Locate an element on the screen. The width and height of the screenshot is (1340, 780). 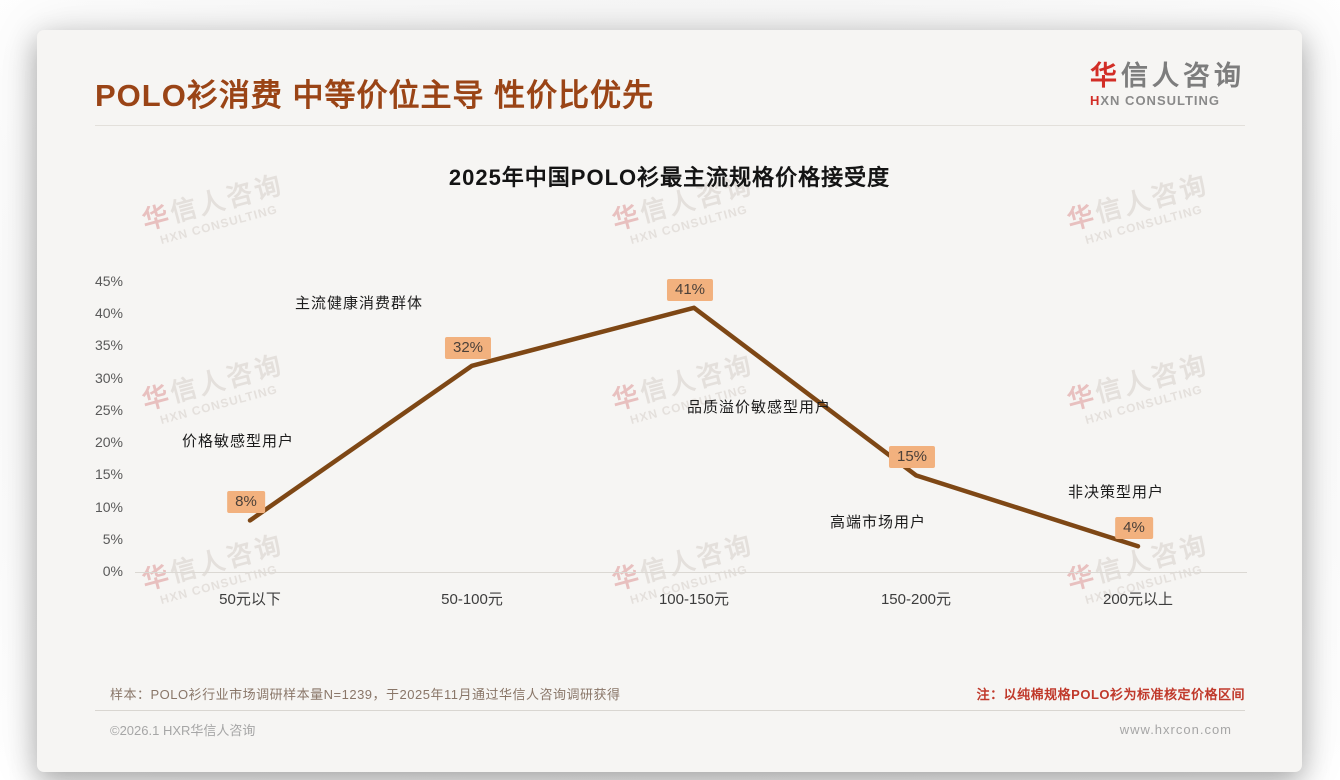
data-label: 15% is located at coordinates (912, 457).